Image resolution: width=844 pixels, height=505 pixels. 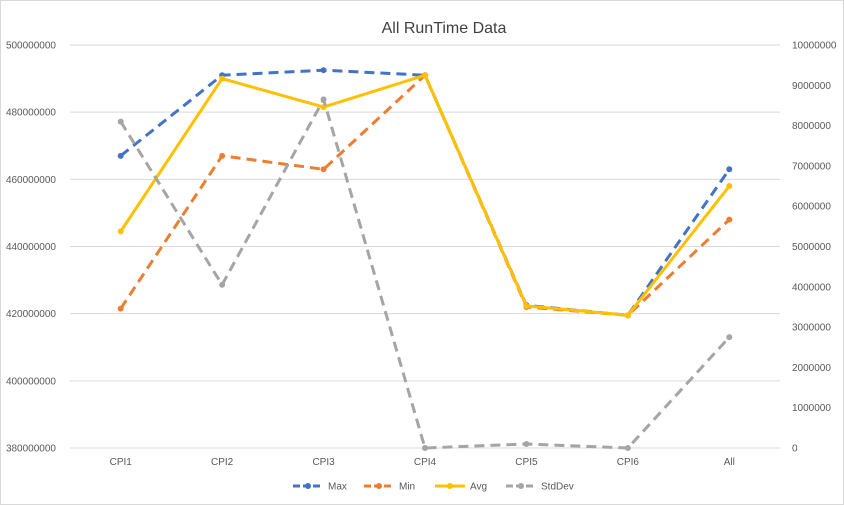 I want to click on left-tick-label: 460000000, so click(x=31, y=180).